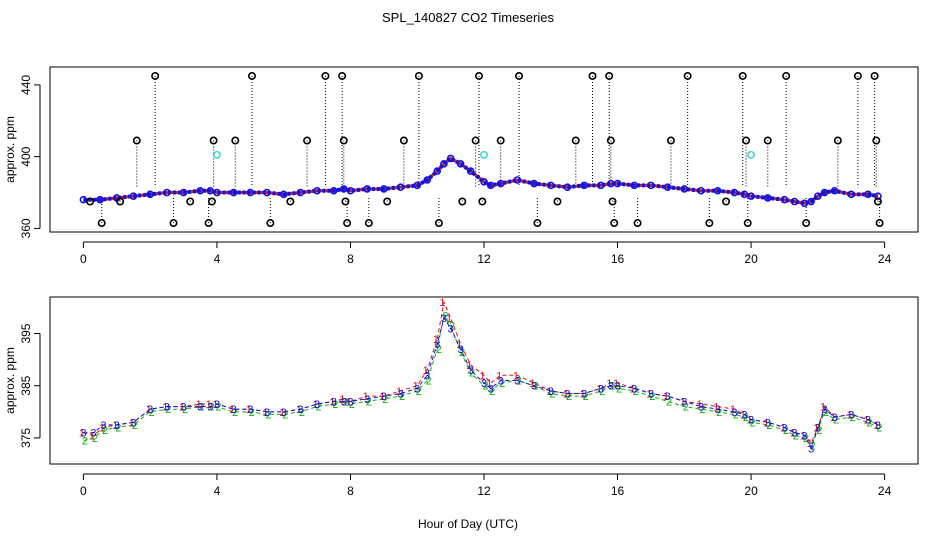 This screenshot has height=540, width=936. I want to click on y-tick-label: 375, so click(26, 438).